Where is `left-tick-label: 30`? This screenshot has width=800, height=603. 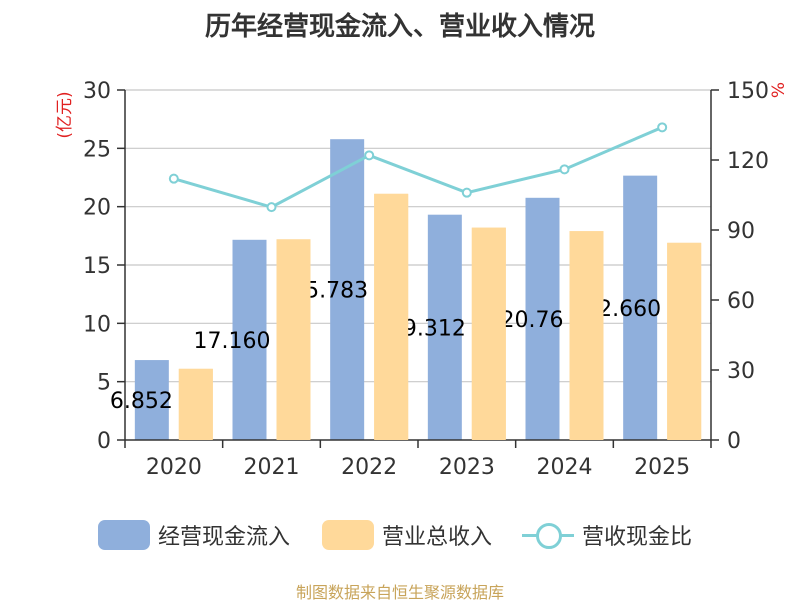
left-tick-label: 30 is located at coordinates (97, 91).